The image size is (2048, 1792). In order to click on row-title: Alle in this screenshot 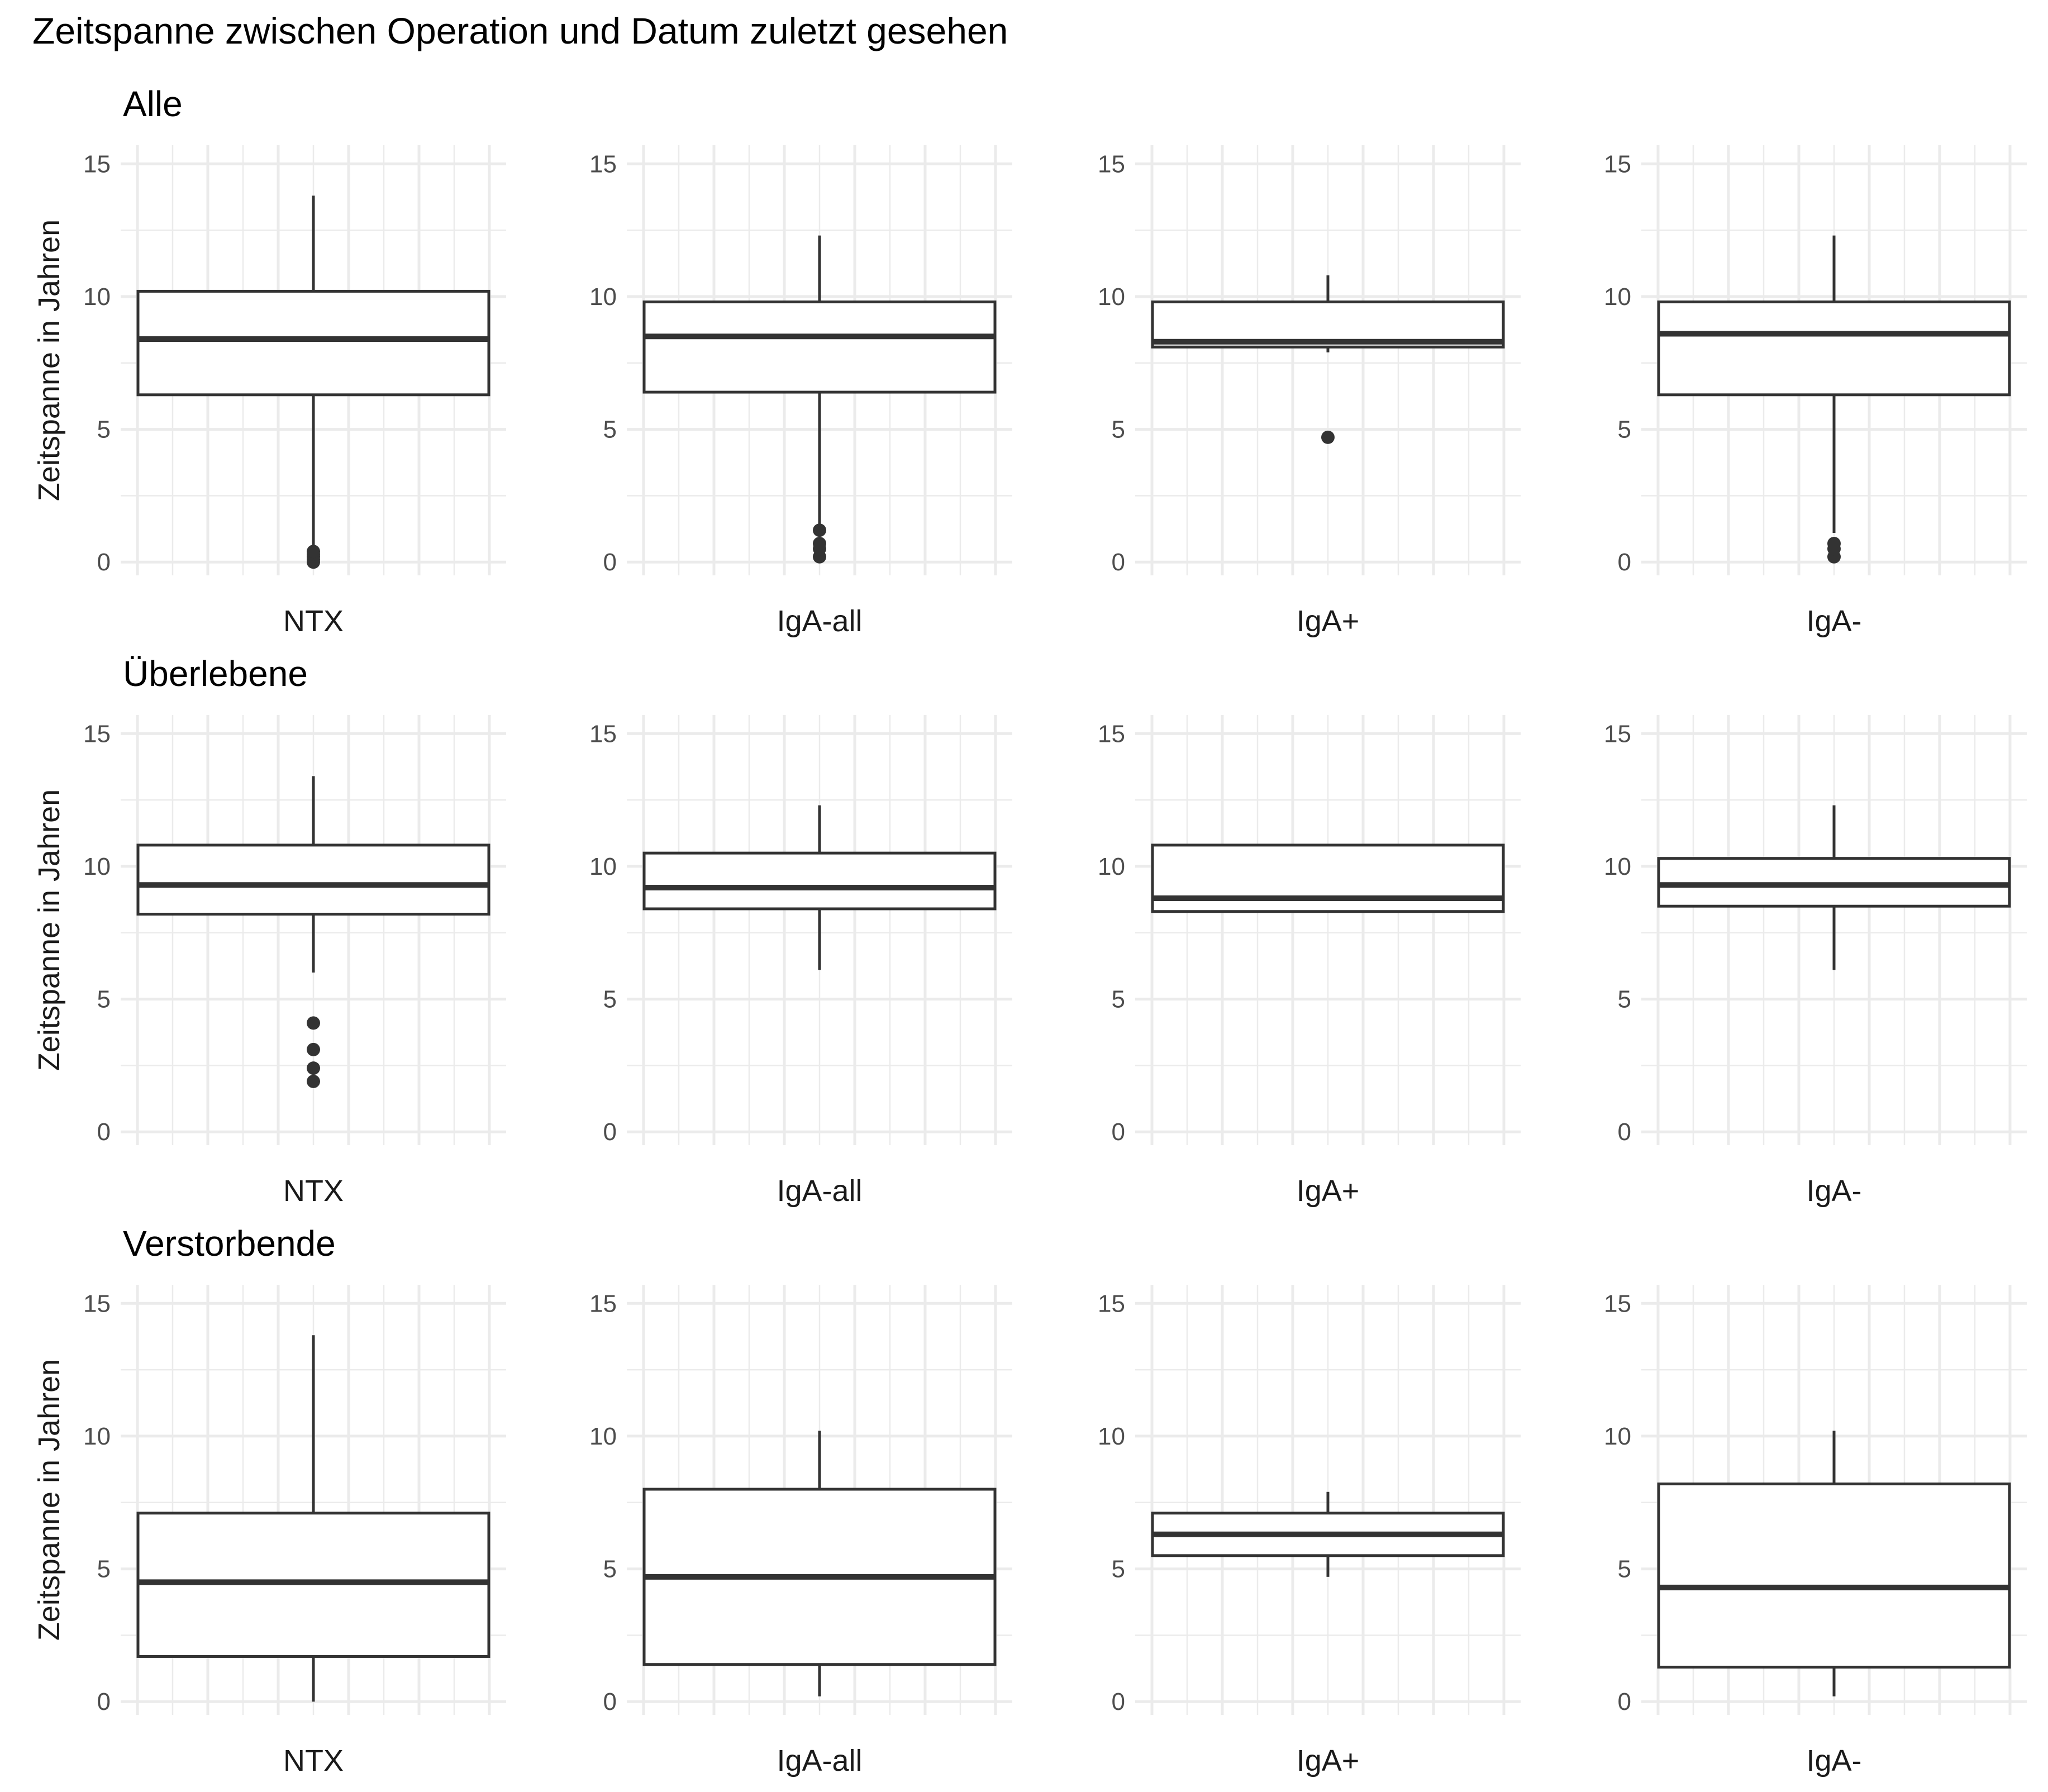, I will do `click(153, 104)`.